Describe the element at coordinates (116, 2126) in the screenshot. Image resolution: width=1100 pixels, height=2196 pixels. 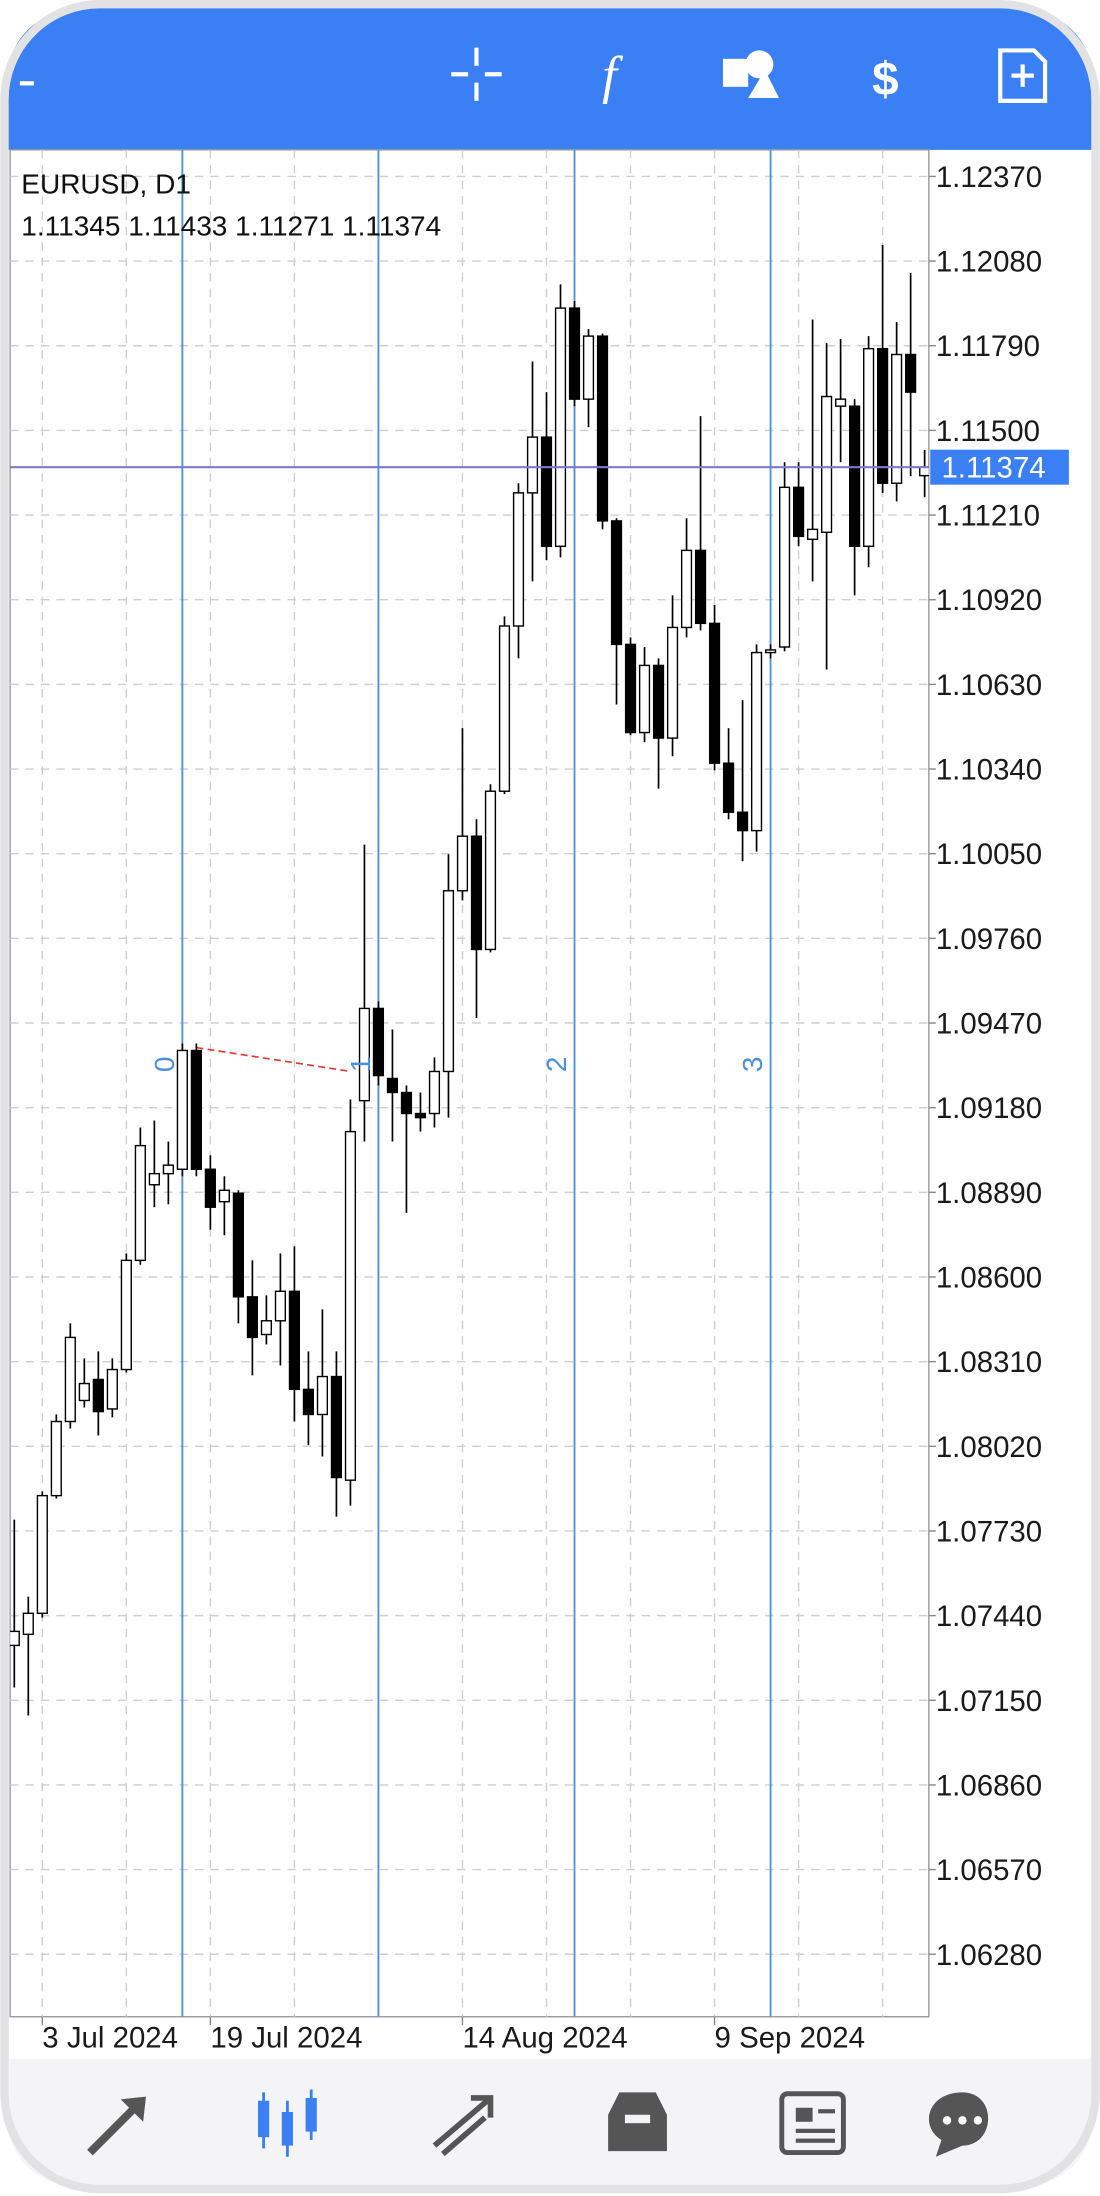
I see `nav-quotes` at that location.